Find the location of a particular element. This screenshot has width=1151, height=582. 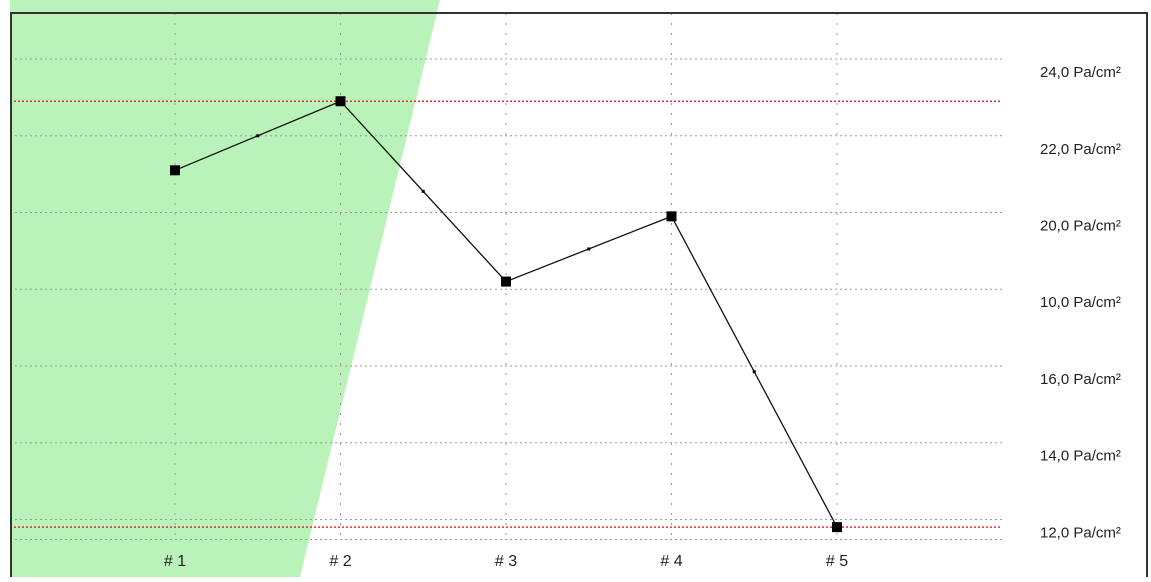

x-tick-label: # 2 is located at coordinates (340, 561).